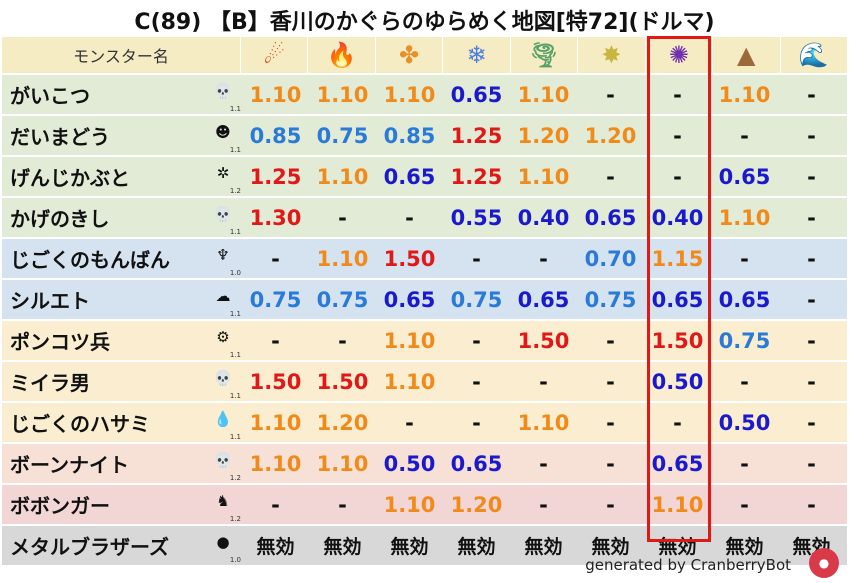  I want to click on dark-swirl-icon: ✺, so click(678, 55).